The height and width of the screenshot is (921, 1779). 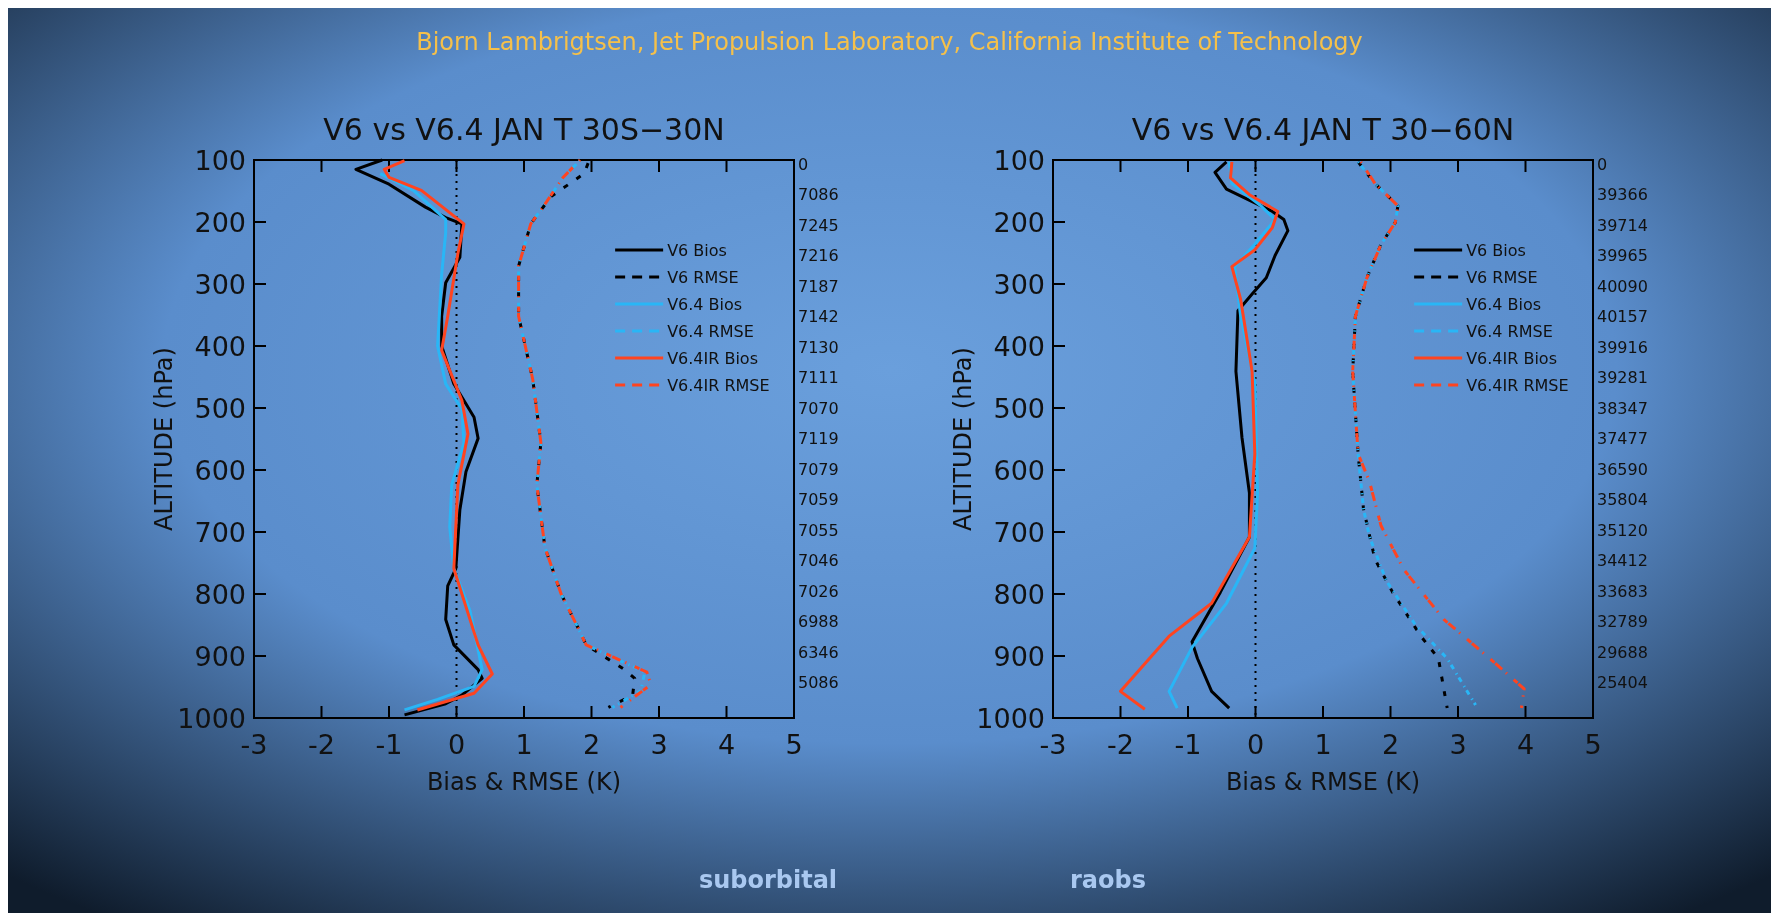 What do you see at coordinates (1622, 561) in the screenshot?
I see `text: 34412` at bounding box center [1622, 561].